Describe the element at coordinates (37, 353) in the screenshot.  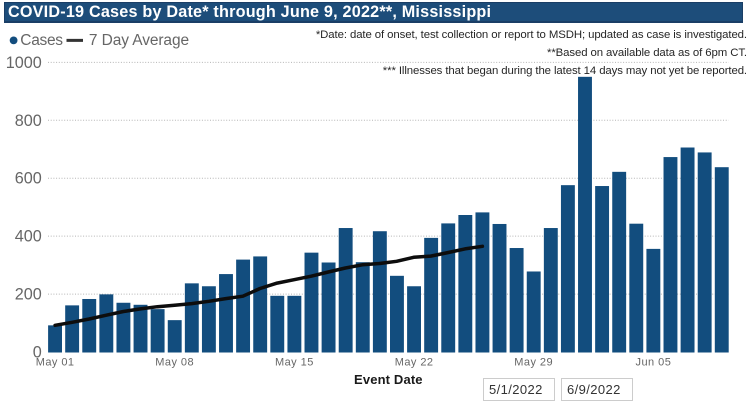
I see `svg-text: 0` at that location.